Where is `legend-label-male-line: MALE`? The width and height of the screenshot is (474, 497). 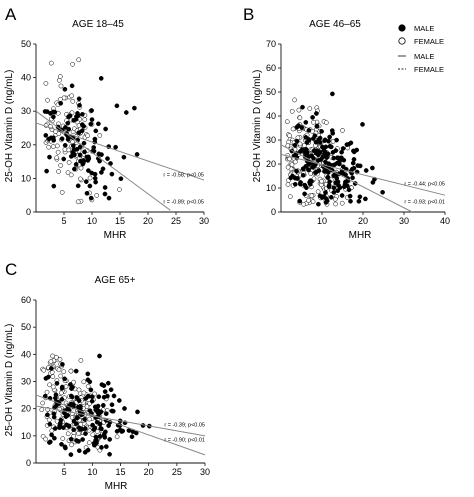 legend-label-male-line: MALE is located at coordinates (424, 56).